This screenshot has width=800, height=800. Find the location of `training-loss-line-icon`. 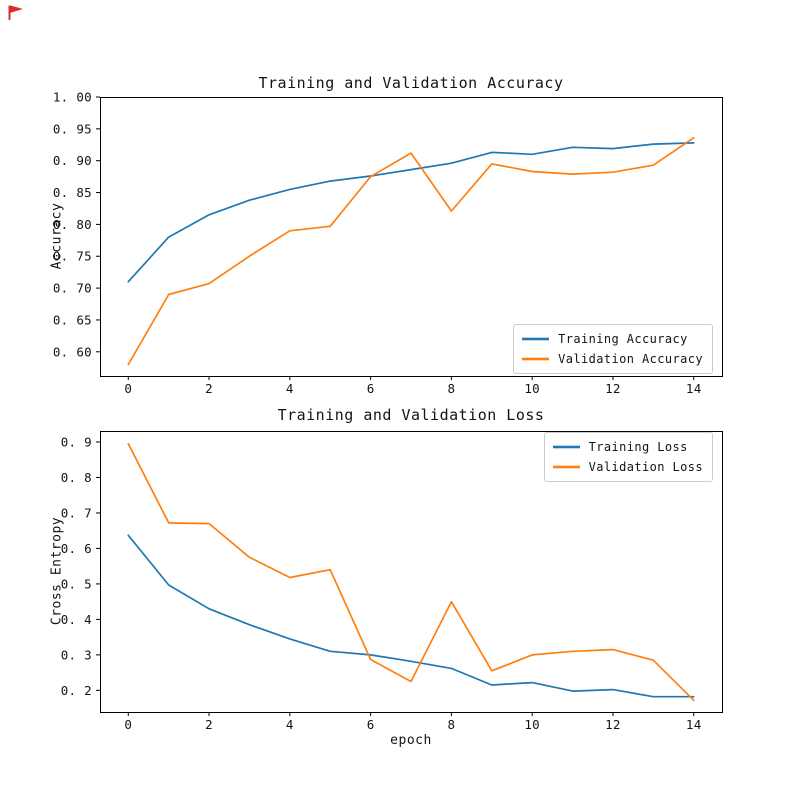

training-loss-line-icon is located at coordinates (566, 447).